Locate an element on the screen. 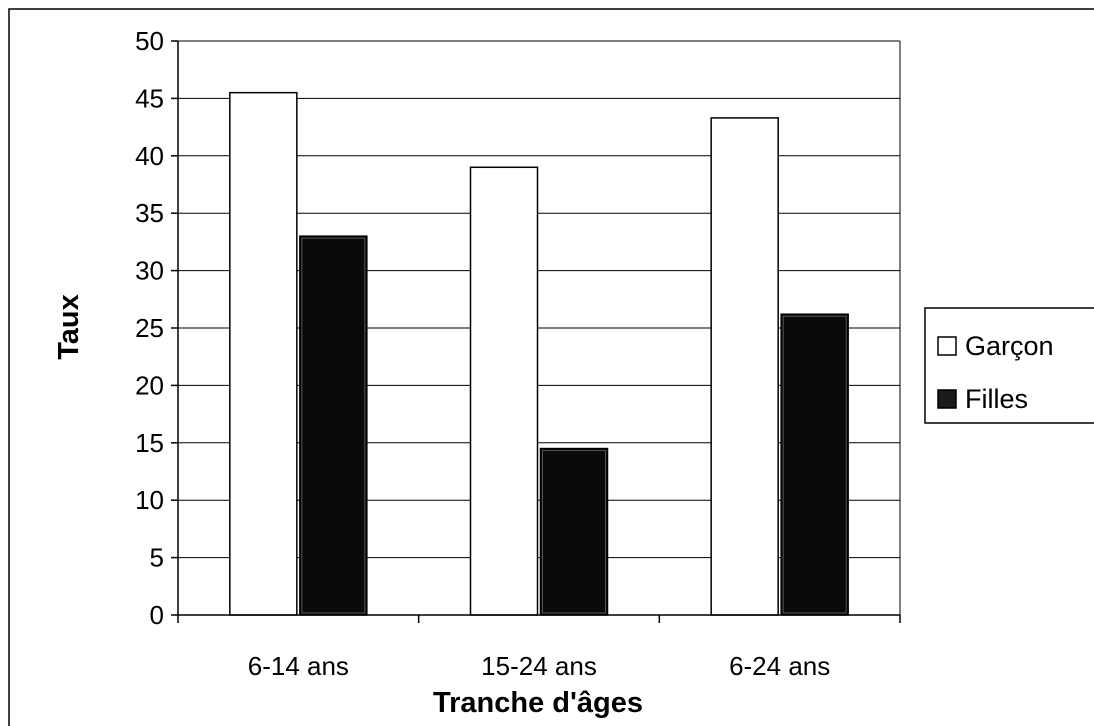 The width and height of the screenshot is (1094, 726). y-tick-label: 25 is located at coordinates (149, 328).